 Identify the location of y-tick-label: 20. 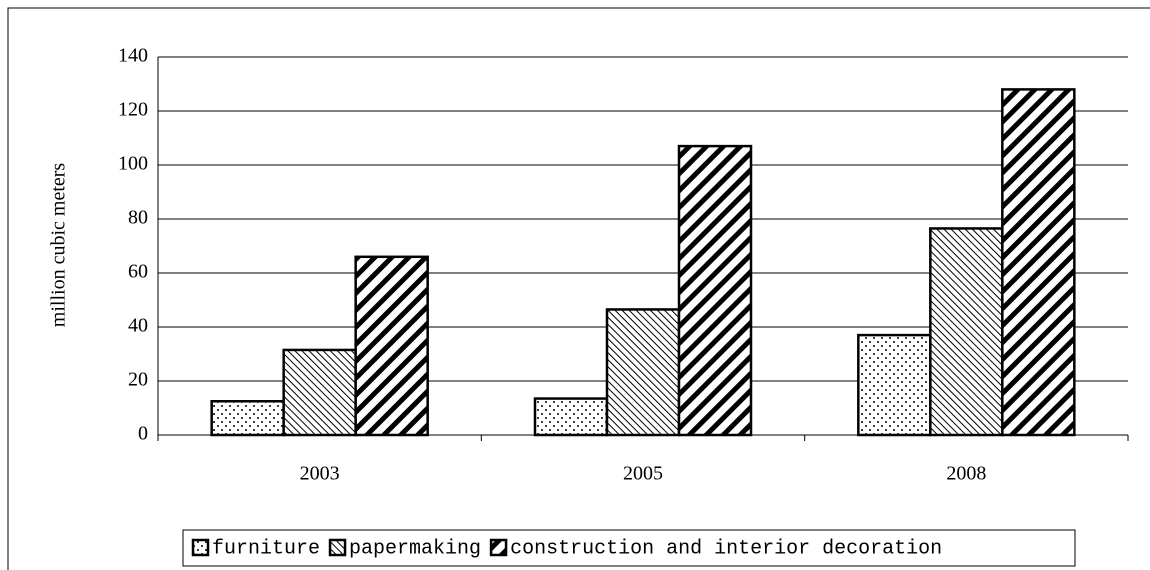
(138, 380).